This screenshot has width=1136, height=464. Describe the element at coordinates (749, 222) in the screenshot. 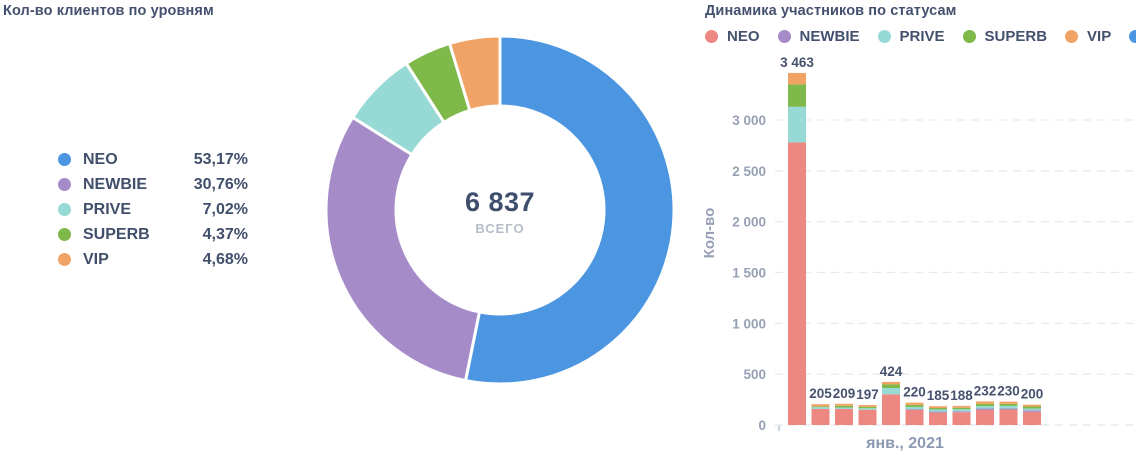

I see `y-tick-label: 2 000` at that location.